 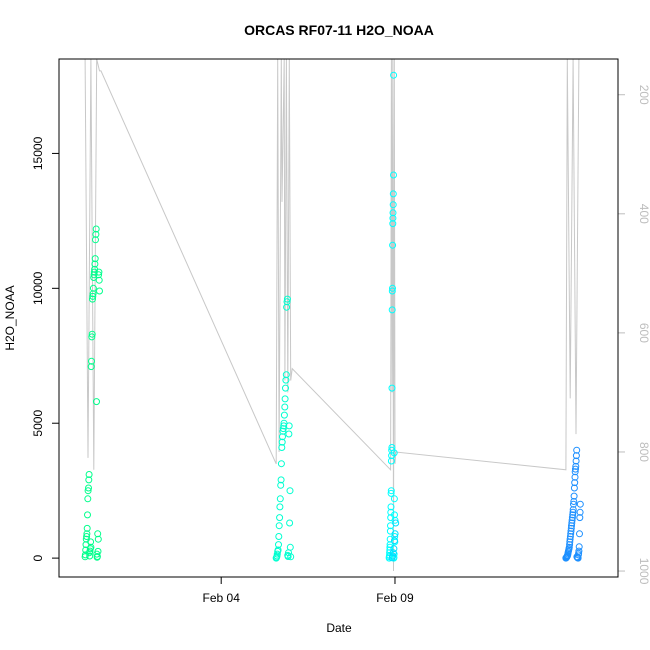 I want to click on y-tick-label: 5000, so click(x=38, y=423).